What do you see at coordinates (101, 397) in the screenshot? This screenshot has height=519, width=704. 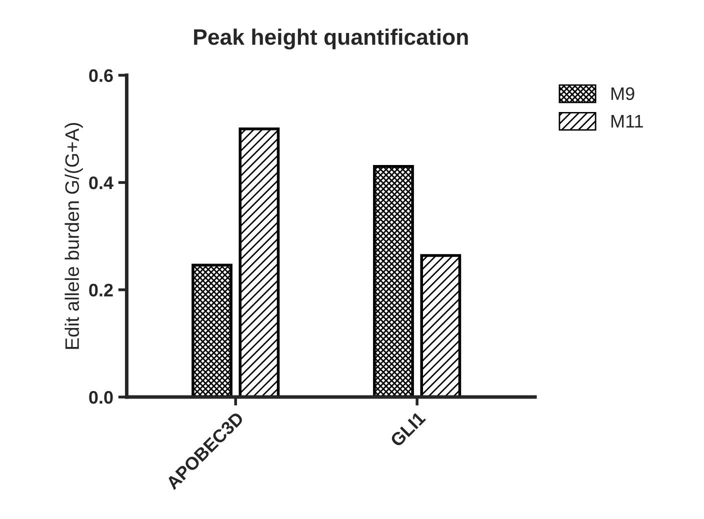 I see `y-tick-label: 0.0` at bounding box center [101, 397].